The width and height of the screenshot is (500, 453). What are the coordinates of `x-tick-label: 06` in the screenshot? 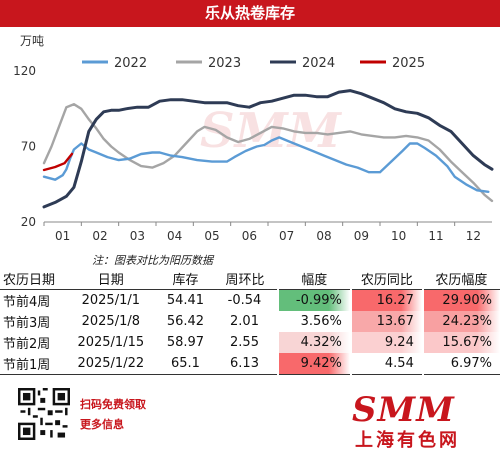 It's located at (249, 236).